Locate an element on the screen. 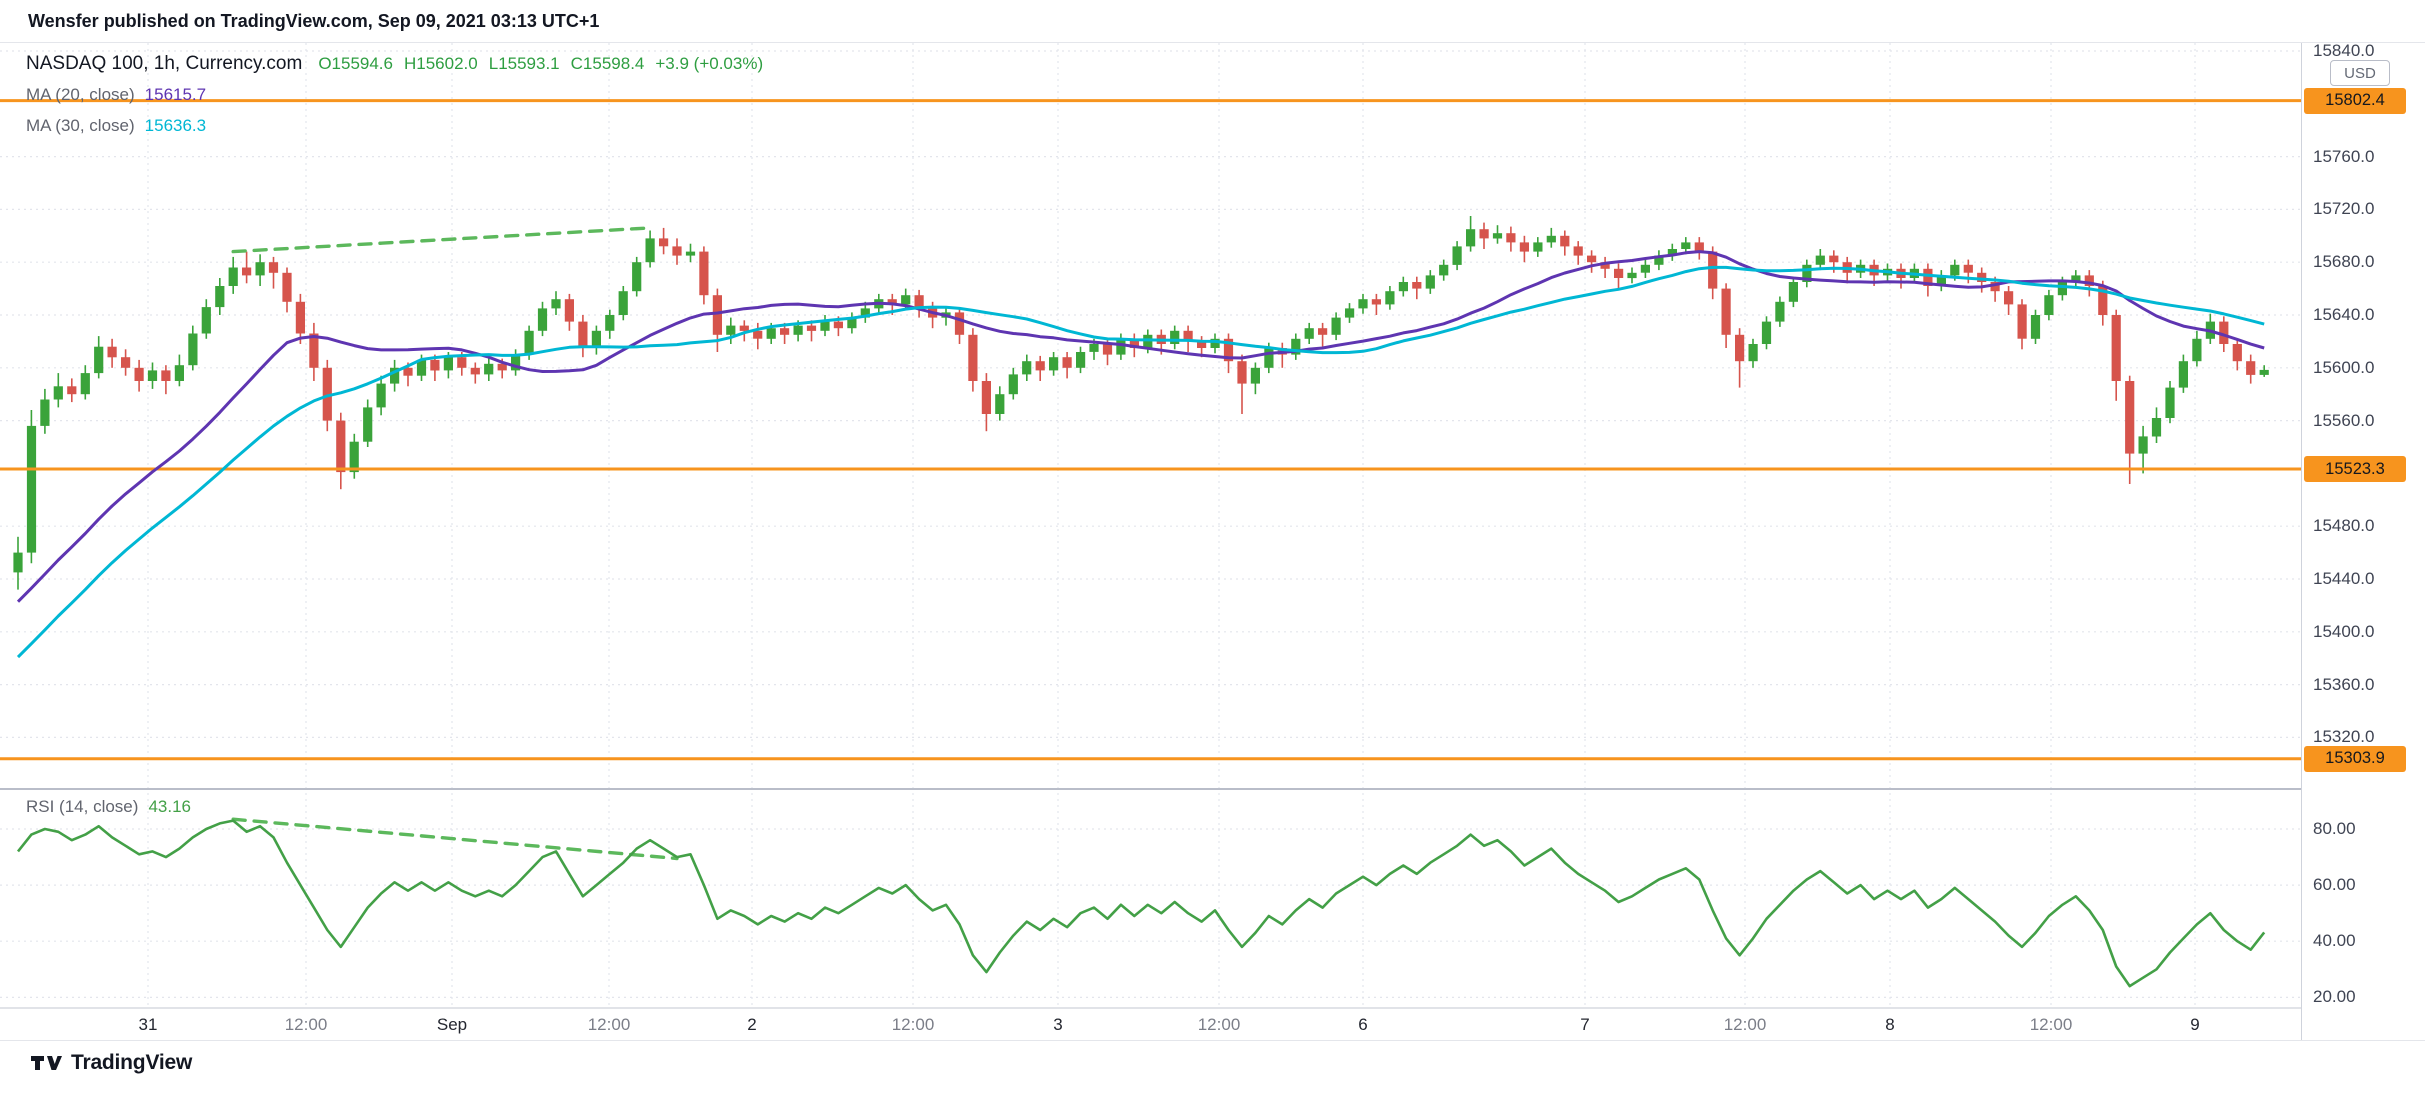 This screenshot has height=1099, width=2425. price-trendline is located at coordinates (441, 240).